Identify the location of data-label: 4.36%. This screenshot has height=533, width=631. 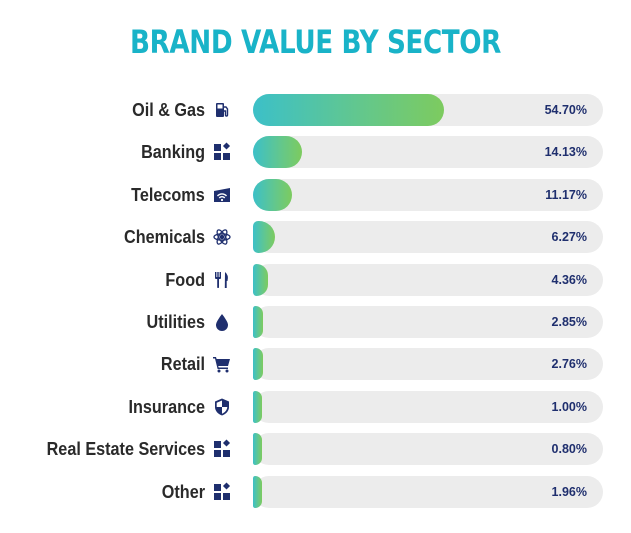
(569, 279).